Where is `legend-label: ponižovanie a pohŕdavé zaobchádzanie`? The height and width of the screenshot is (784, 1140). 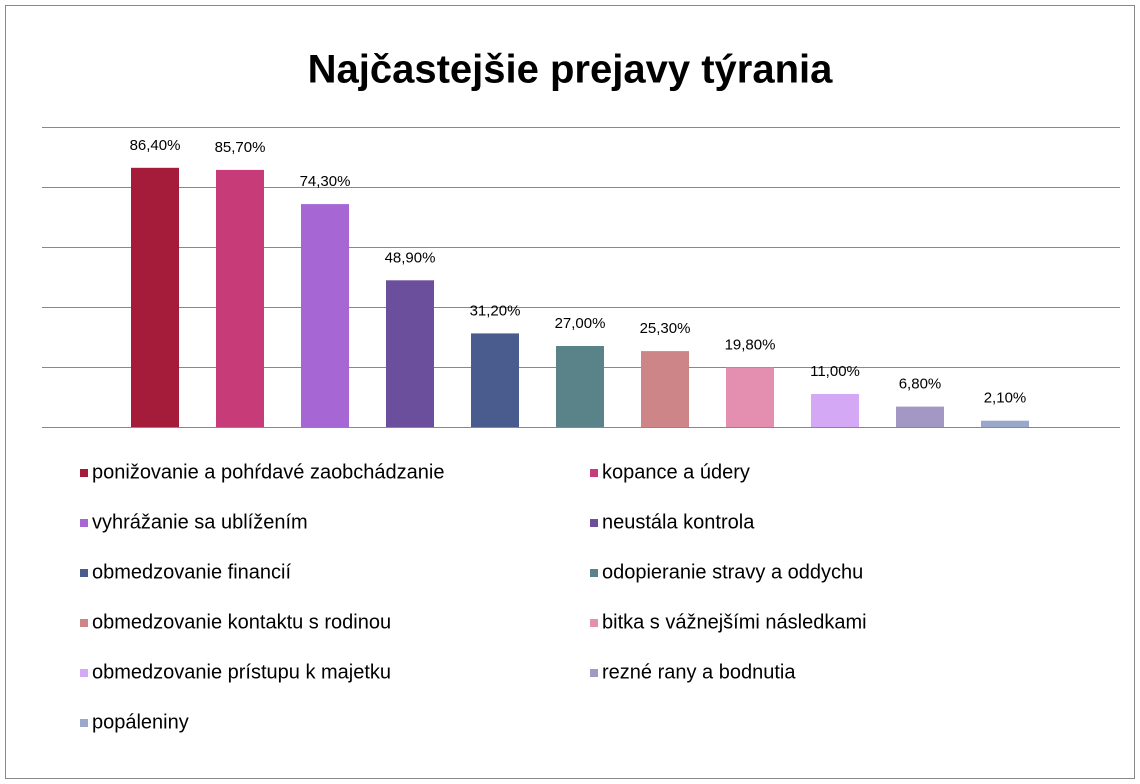
legend-label: ponižovanie a pohŕdavé zaobchádzanie is located at coordinates (268, 472).